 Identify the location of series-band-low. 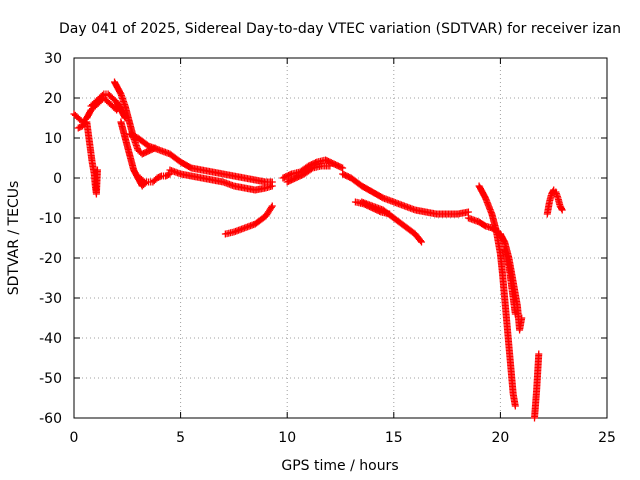
(221, 180).